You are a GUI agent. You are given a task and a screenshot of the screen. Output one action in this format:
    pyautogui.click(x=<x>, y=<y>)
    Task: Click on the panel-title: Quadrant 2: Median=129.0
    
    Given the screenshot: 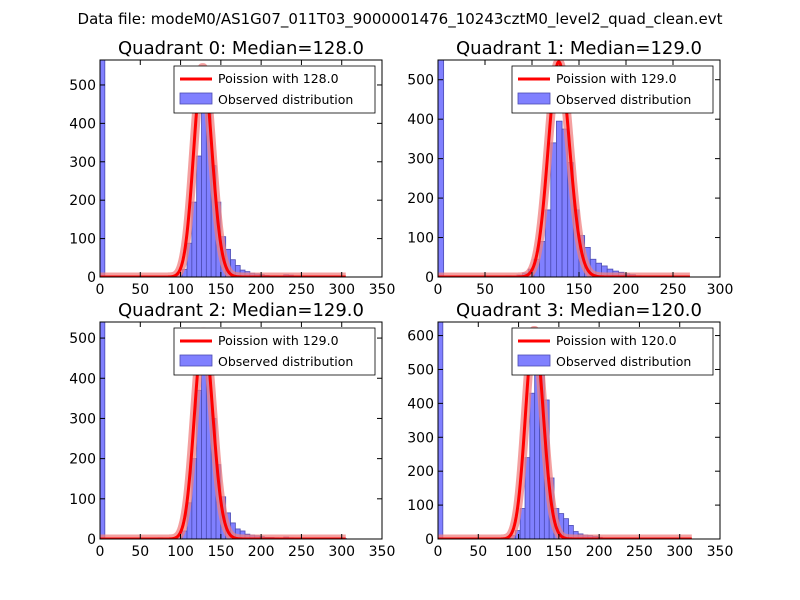 What is the action you would take?
    pyautogui.click(x=241, y=310)
    